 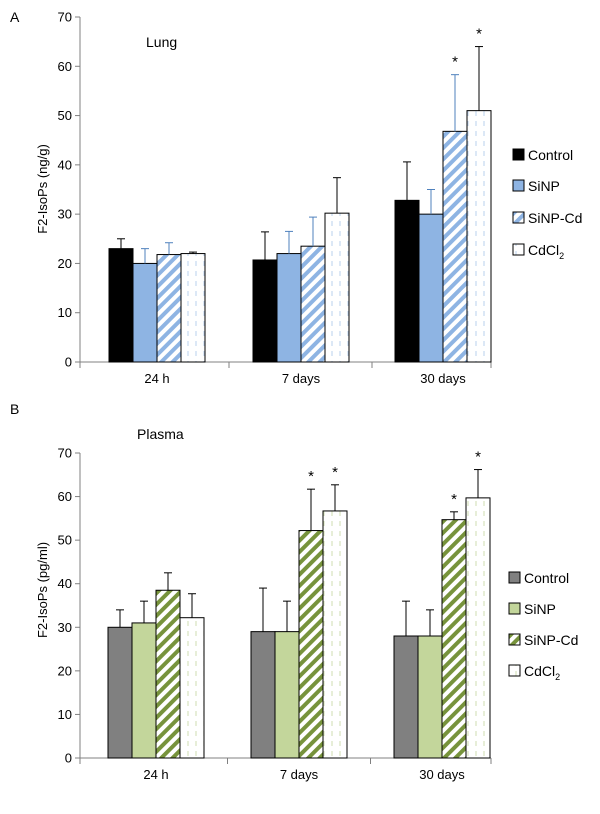 What do you see at coordinates (14, 409) in the screenshot?
I see `panel-b-letter: B` at bounding box center [14, 409].